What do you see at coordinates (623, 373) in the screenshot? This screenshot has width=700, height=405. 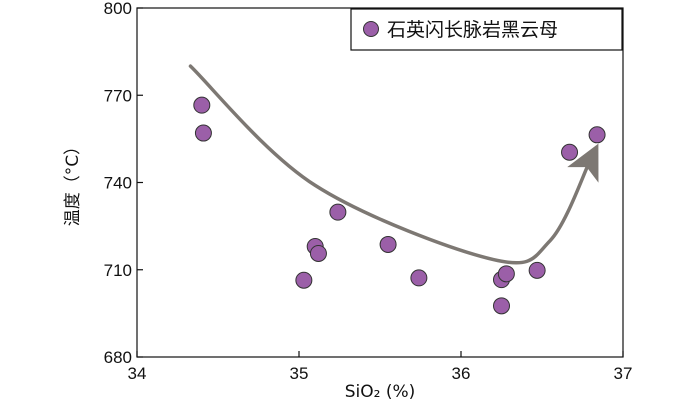 I see `x-tick-label: 37` at bounding box center [623, 373].